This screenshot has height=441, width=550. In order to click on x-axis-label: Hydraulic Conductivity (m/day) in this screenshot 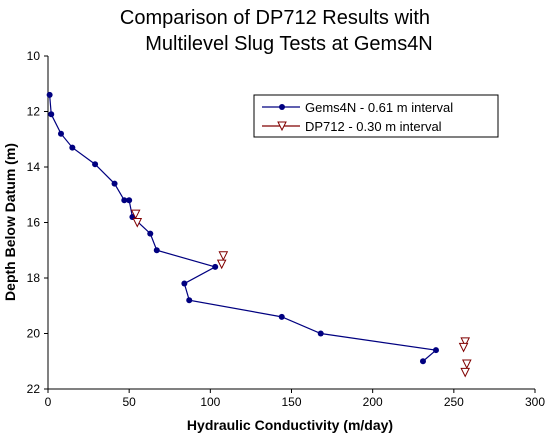, I will do `click(290, 425)`.